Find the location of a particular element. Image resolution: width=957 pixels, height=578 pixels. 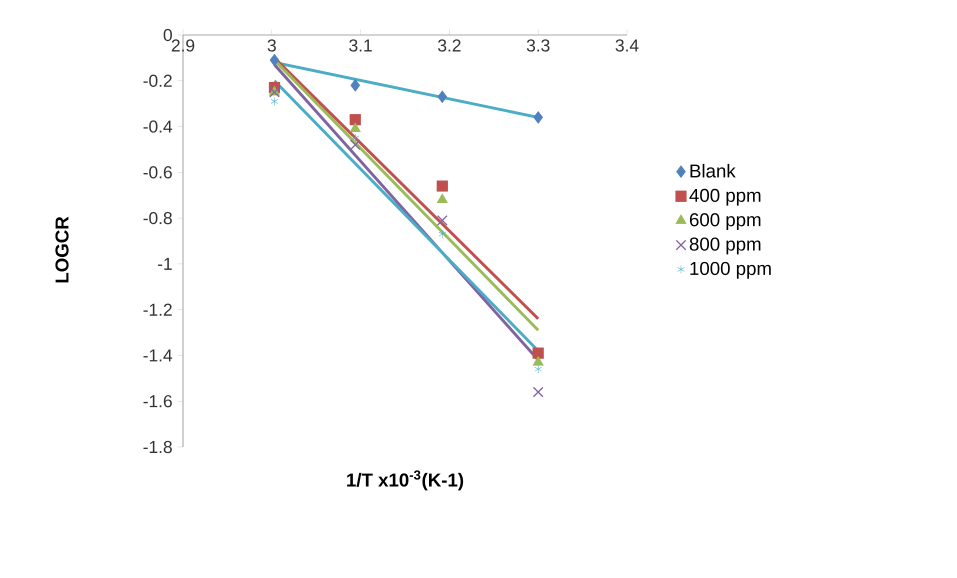

y-axis-title: LOGCR is located at coordinates (62, 249).